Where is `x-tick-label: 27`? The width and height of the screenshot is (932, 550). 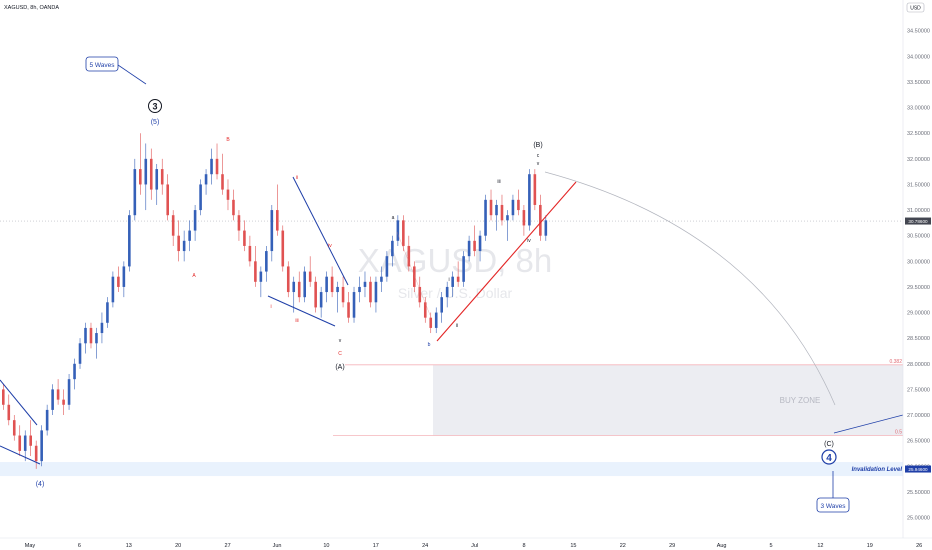
x-tick-label: 27 is located at coordinates (228, 546).